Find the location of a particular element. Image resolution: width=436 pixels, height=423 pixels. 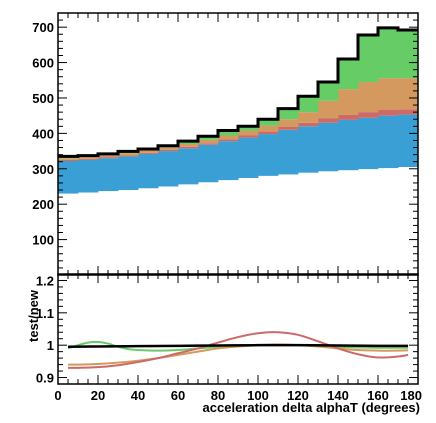

x-tick-label: 80 is located at coordinates (218, 395).